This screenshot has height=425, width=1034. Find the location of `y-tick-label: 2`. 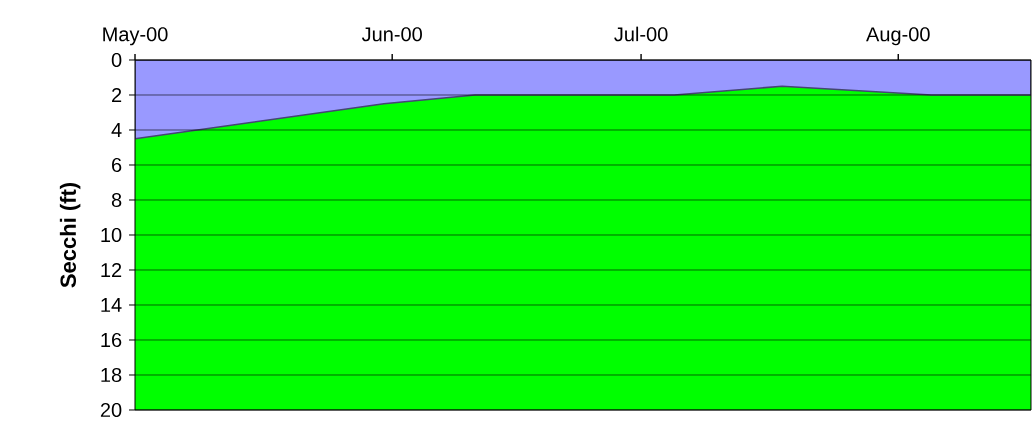

y-tick-label: 2 is located at coordinates (117, 95).